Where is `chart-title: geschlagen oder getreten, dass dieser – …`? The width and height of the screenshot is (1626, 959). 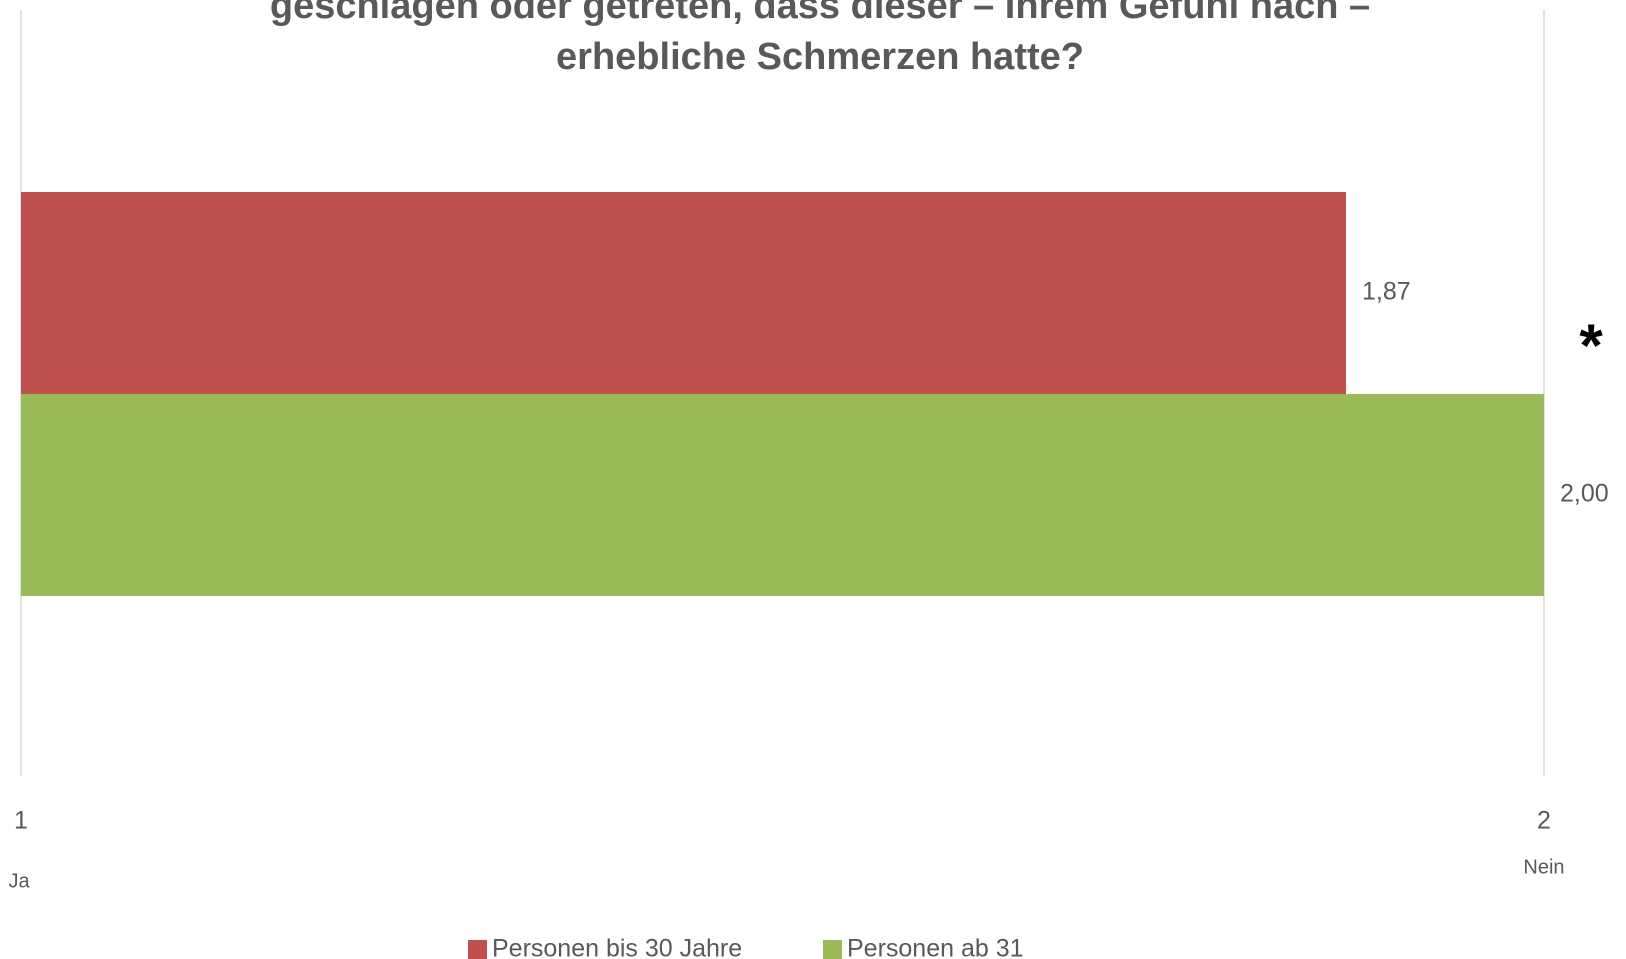
chart-title: geschlagen oder getreten, dass dieser – … is located at coordinates (820, 13).